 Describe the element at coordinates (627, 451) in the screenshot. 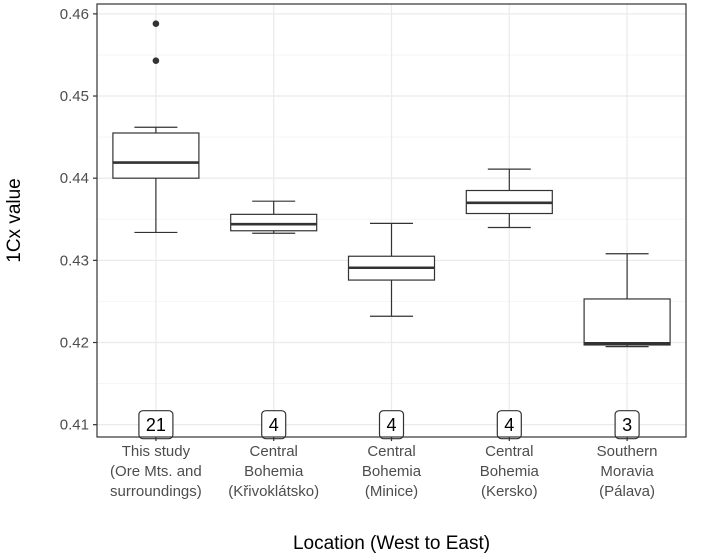

I see `x-tick-label-line: Southern` at that location.